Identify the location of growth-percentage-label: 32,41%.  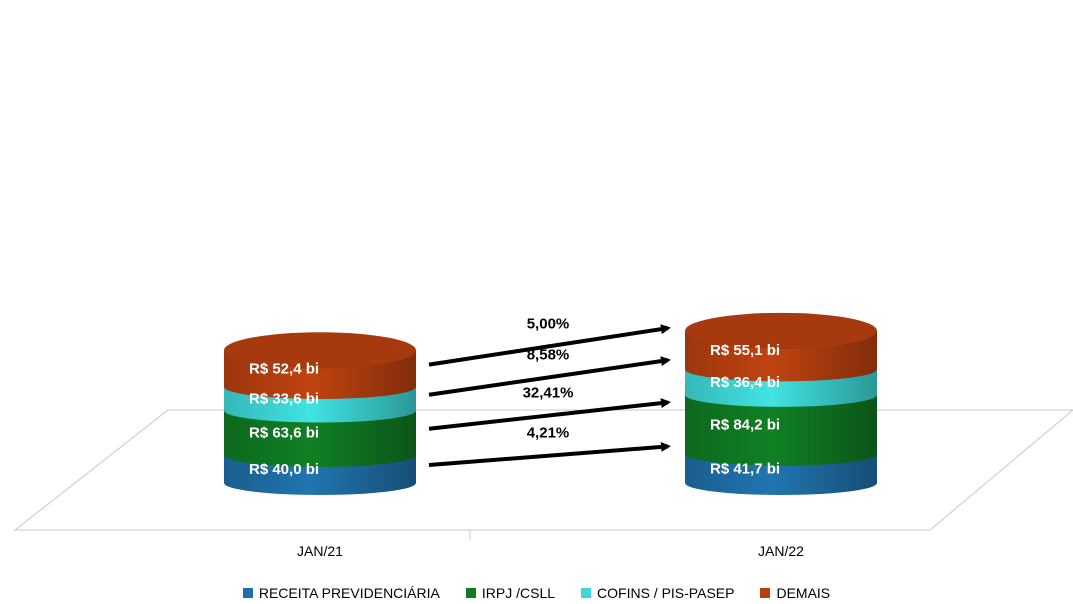
(548, 393).